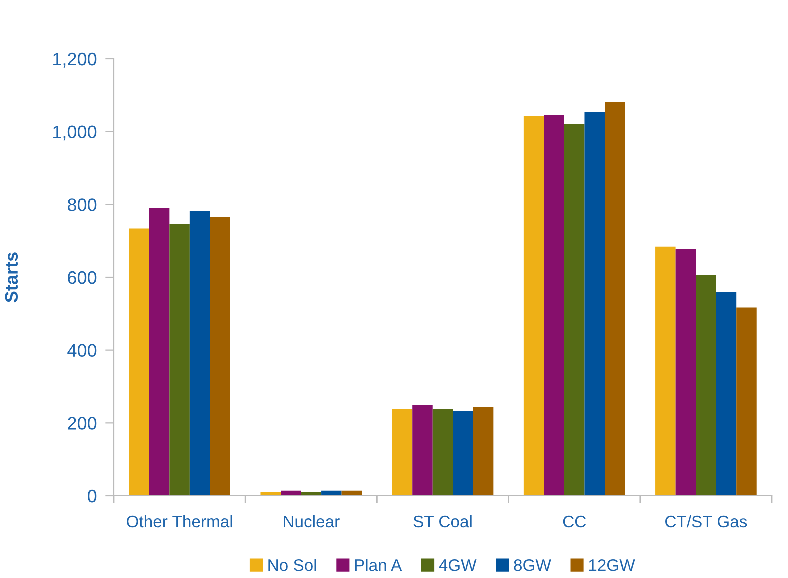 Image resolution: width=788 pixels, height=578 pixels. What do you see at coordinates (82, 351) in the screenshot?
I see `y-tick-label: 400` at bounding box center [82, 351].